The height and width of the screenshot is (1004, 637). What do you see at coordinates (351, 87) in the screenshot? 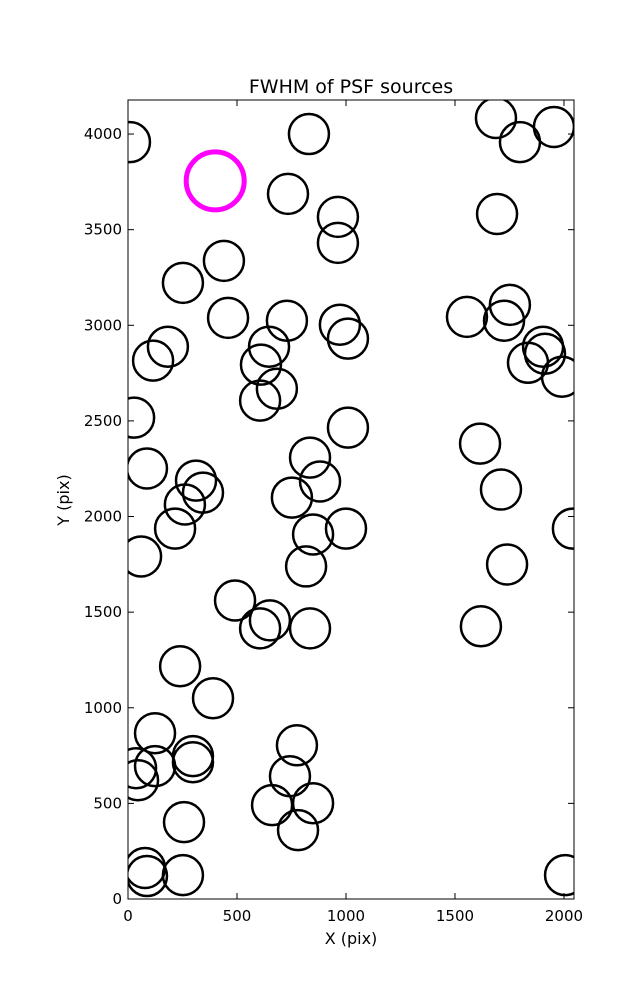
I see `chart-title: FWHM of PSF sources` at bounding box center [351, 87].